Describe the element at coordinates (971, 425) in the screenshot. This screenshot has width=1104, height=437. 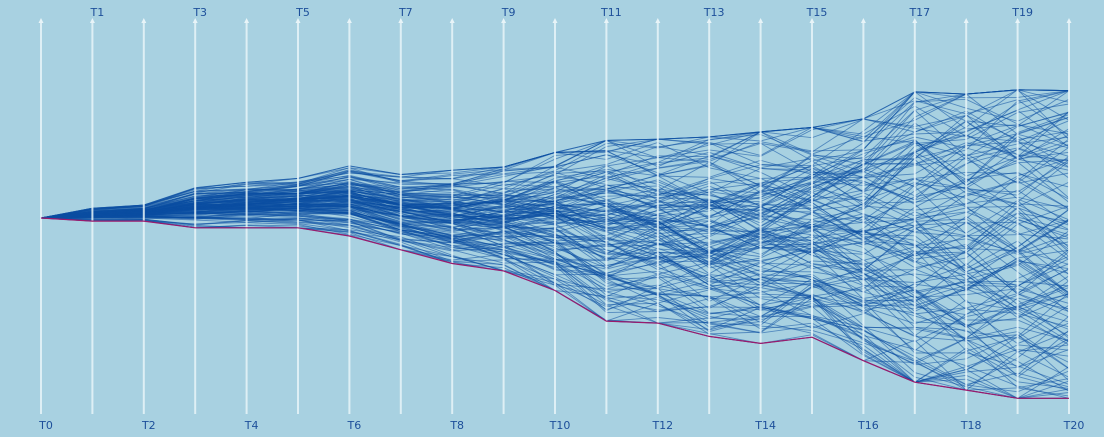
I see `axis-label-t18: T18` at that location.